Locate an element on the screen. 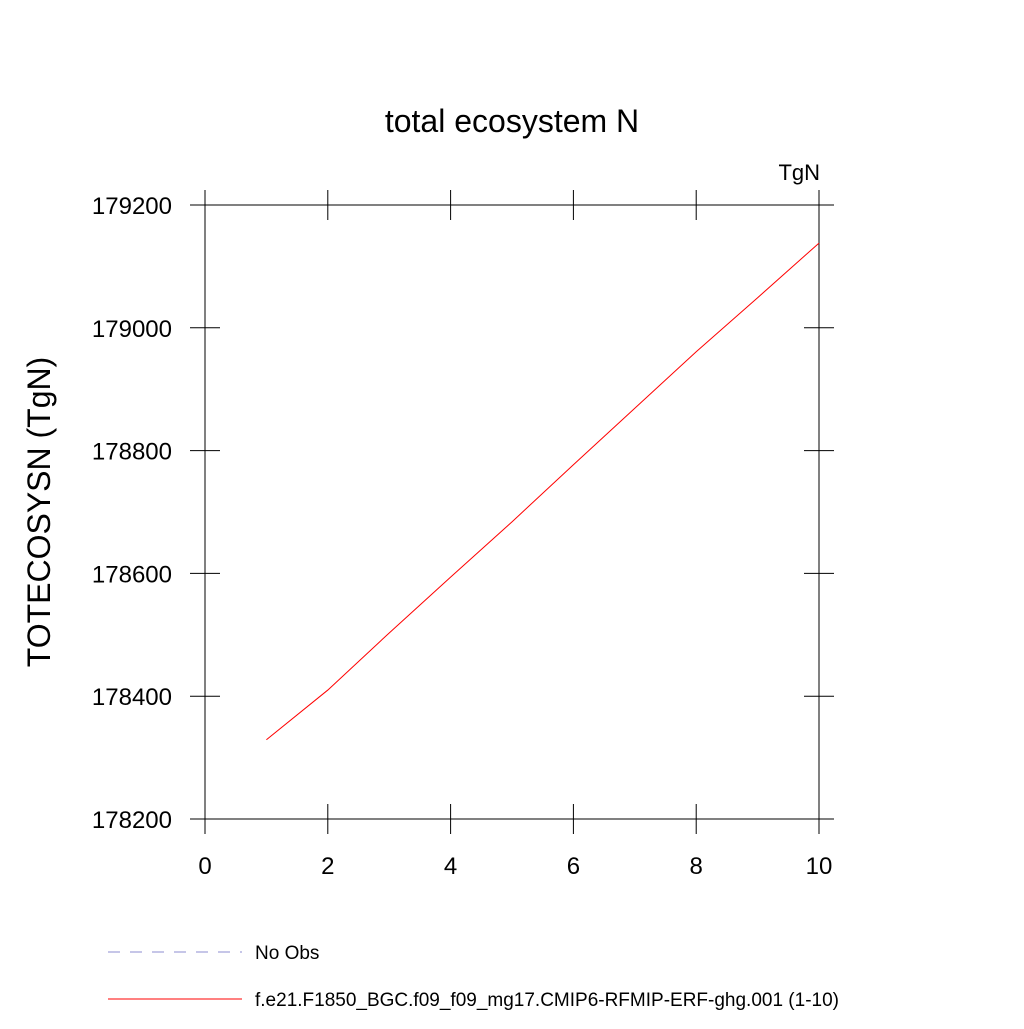  units-label: TgN is located at coordinates (799, 172).